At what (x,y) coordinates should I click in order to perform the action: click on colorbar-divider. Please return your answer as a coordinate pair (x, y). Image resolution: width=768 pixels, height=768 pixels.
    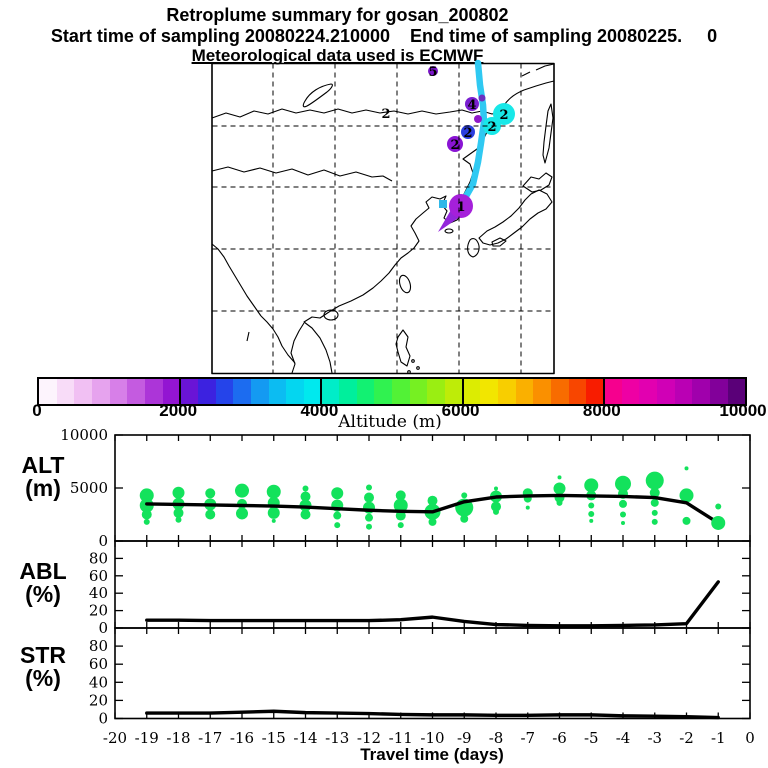
    Looking at the image, I should click on (462, 391).